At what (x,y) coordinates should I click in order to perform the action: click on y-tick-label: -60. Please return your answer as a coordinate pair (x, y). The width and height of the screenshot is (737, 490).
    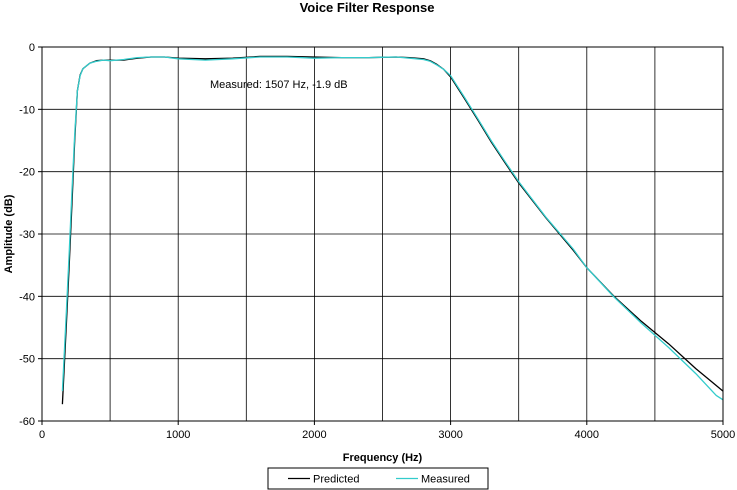
    Looking at the image, I should click on (27, 422).